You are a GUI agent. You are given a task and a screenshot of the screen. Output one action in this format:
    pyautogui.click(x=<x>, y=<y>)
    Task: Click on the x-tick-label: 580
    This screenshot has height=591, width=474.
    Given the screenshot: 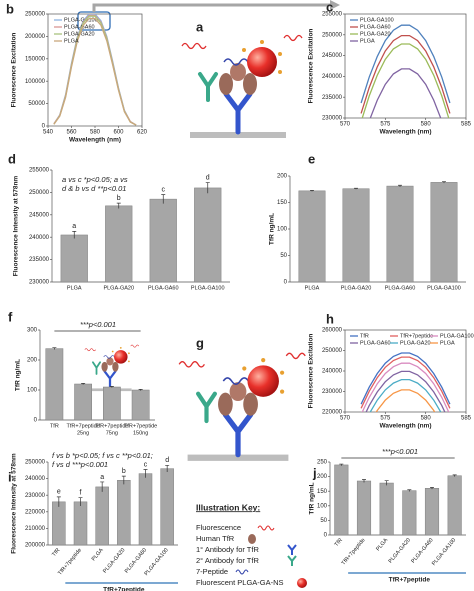 What is the action you would take?
    pyautogui.click(x=426, y=419)
    